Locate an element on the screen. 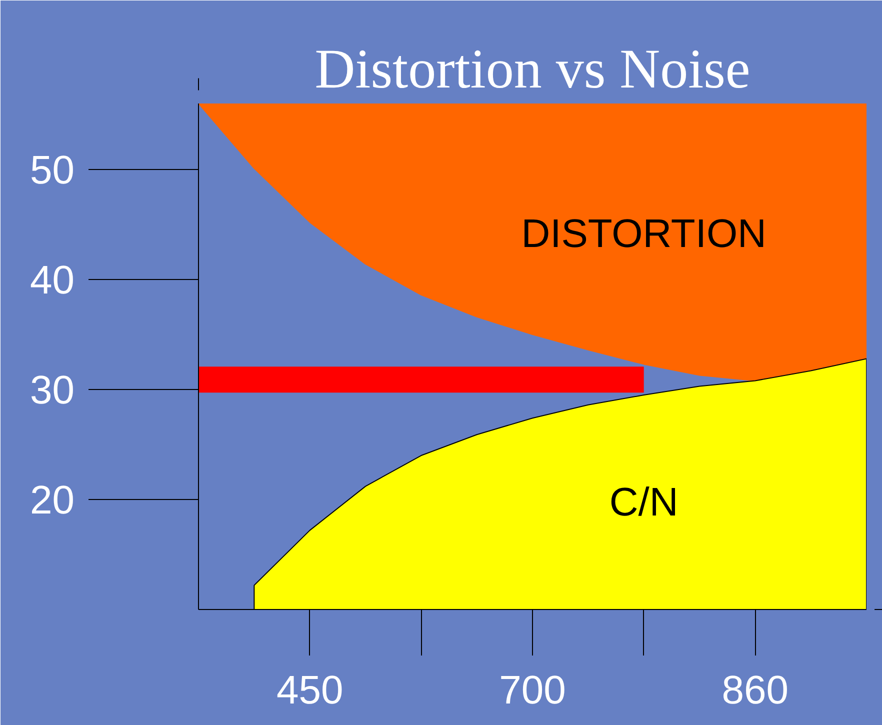  y-tick-label: 20 is located at coordinates (52, 500).